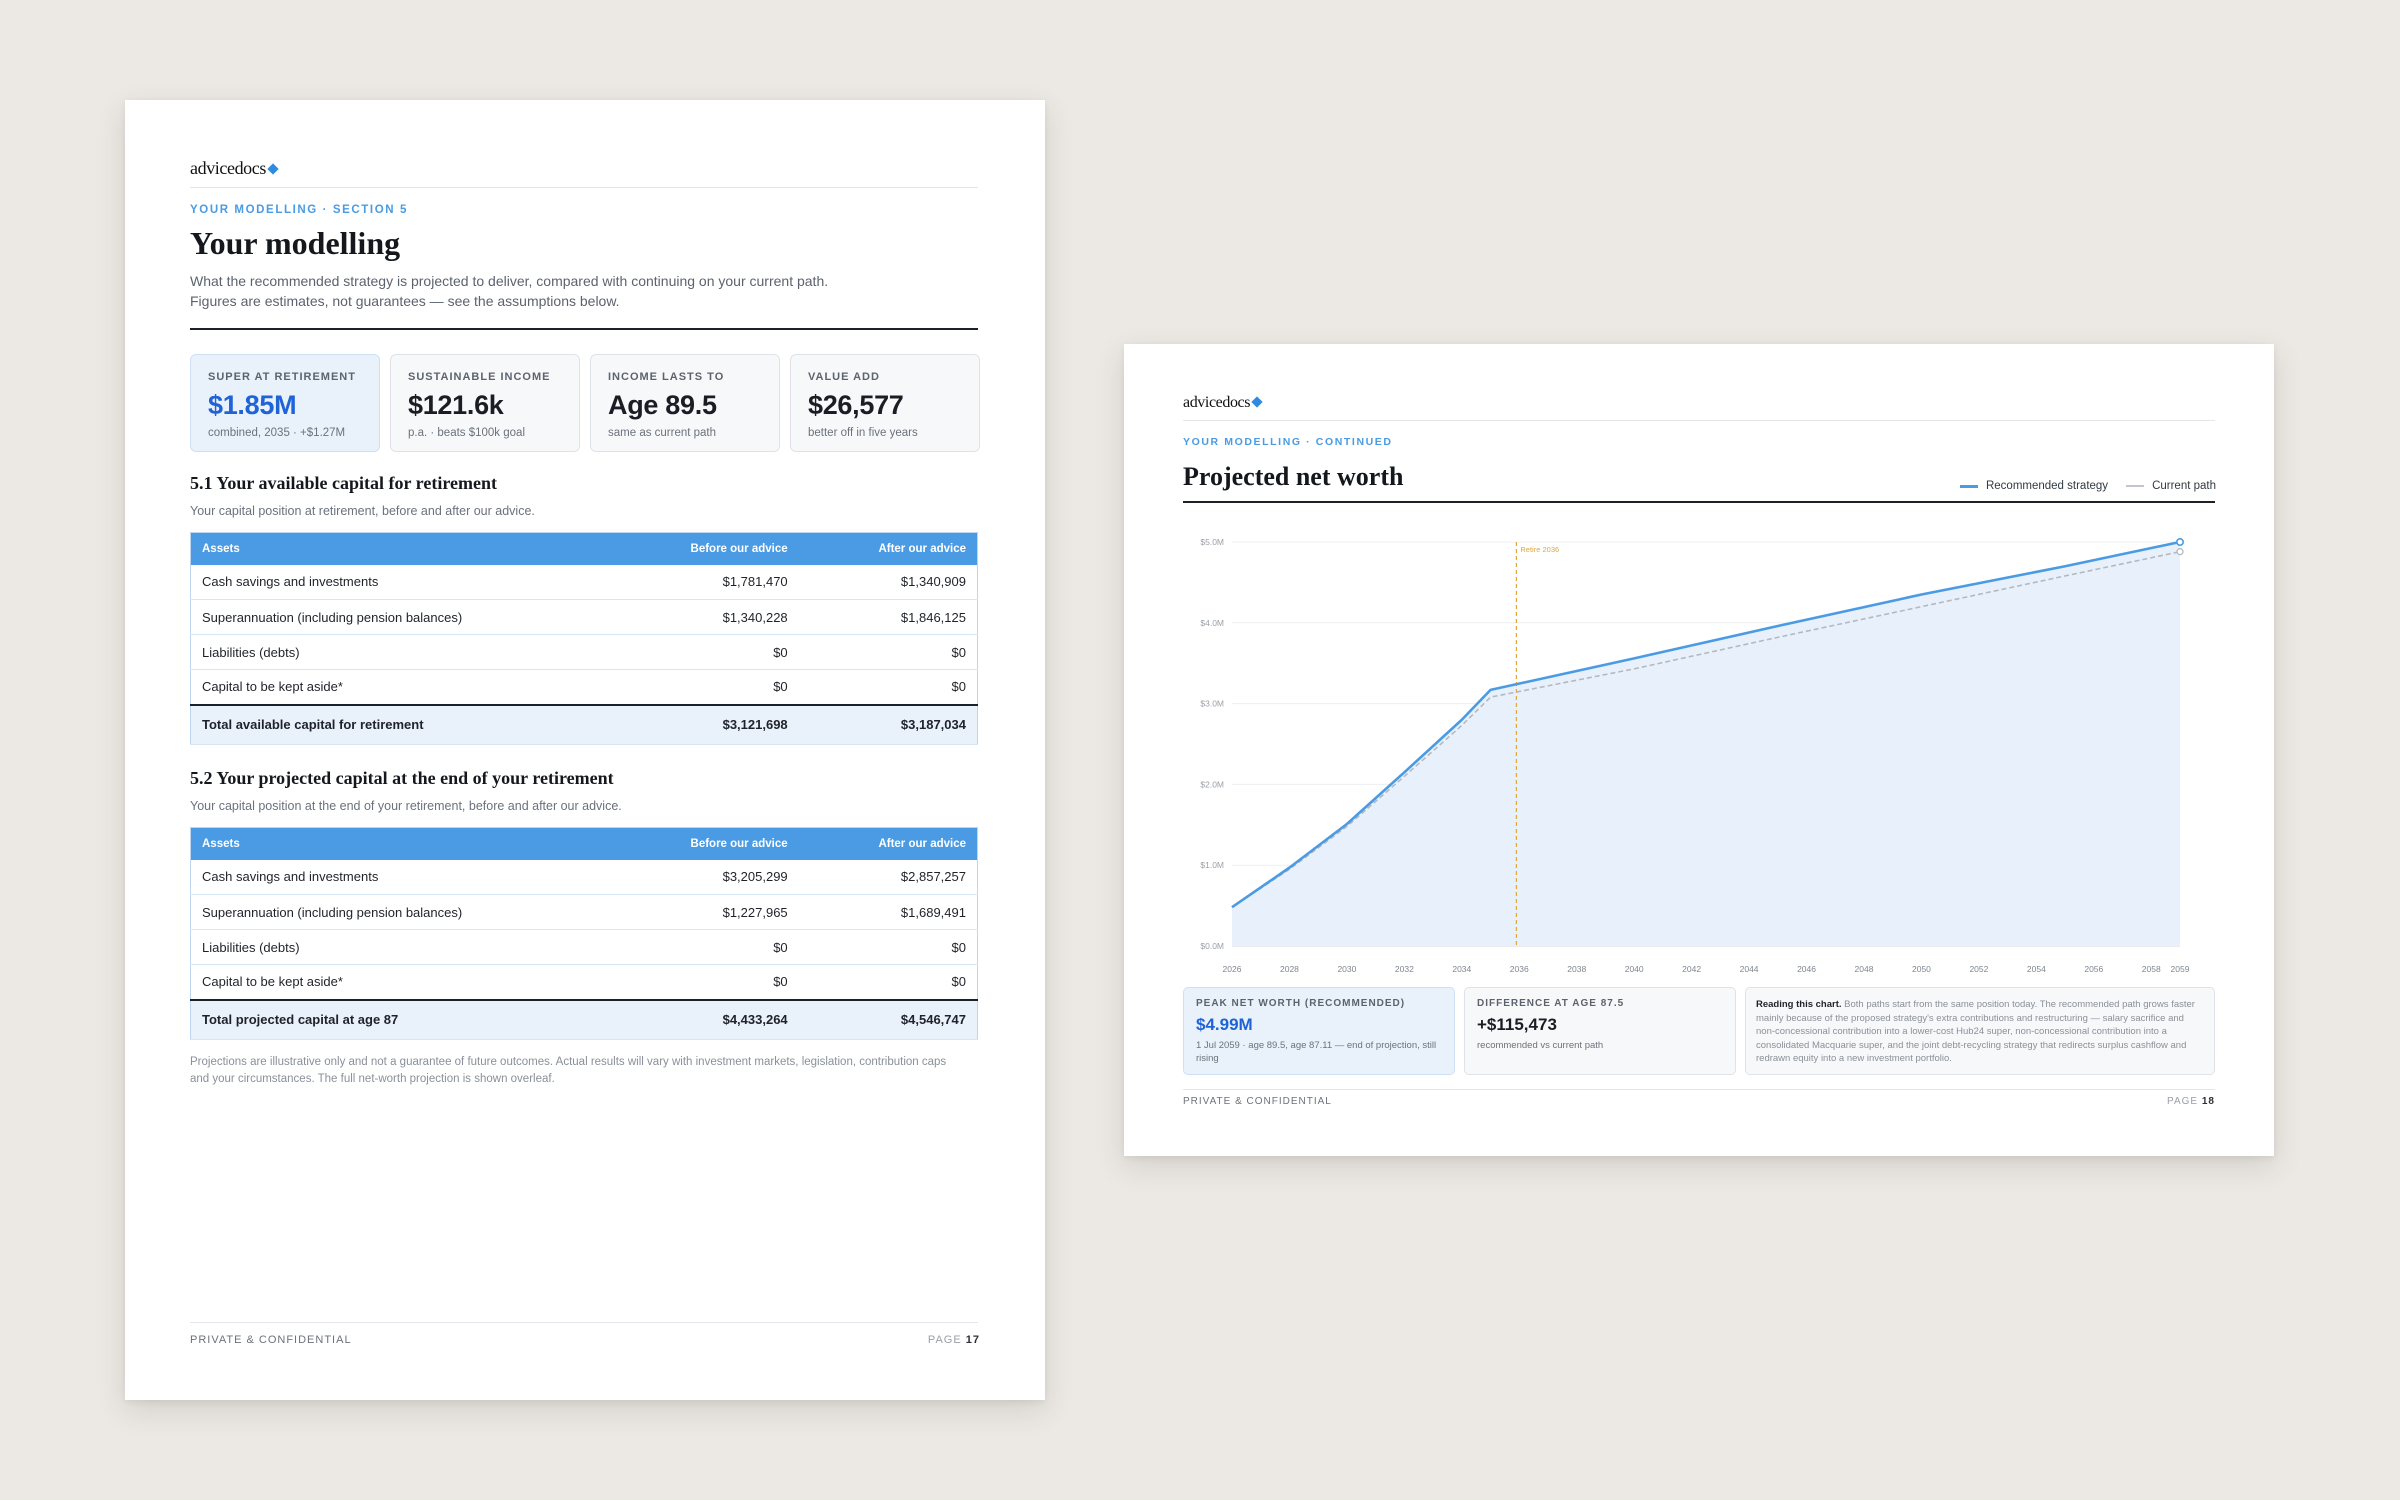  Describe the element at coordinates (1346, 969) in the screenshot. I see `x-tick-label: 2030` at that location.